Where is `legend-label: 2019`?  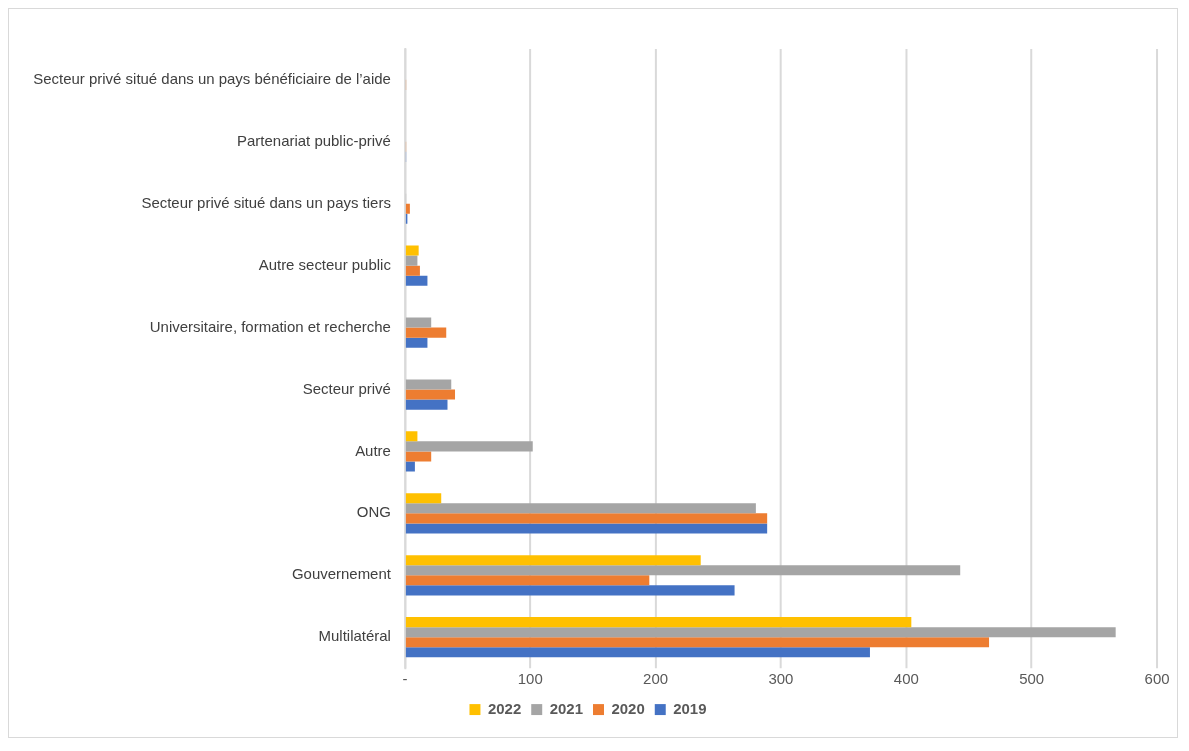
legend-label: 2019 is located at coordinates (690, 708).